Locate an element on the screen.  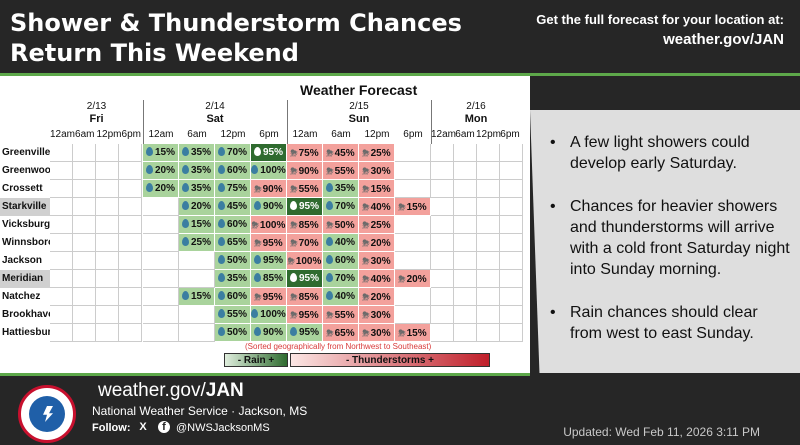
social-handle-link: @NWSJacksonMS is located at coordinates (223, 428).